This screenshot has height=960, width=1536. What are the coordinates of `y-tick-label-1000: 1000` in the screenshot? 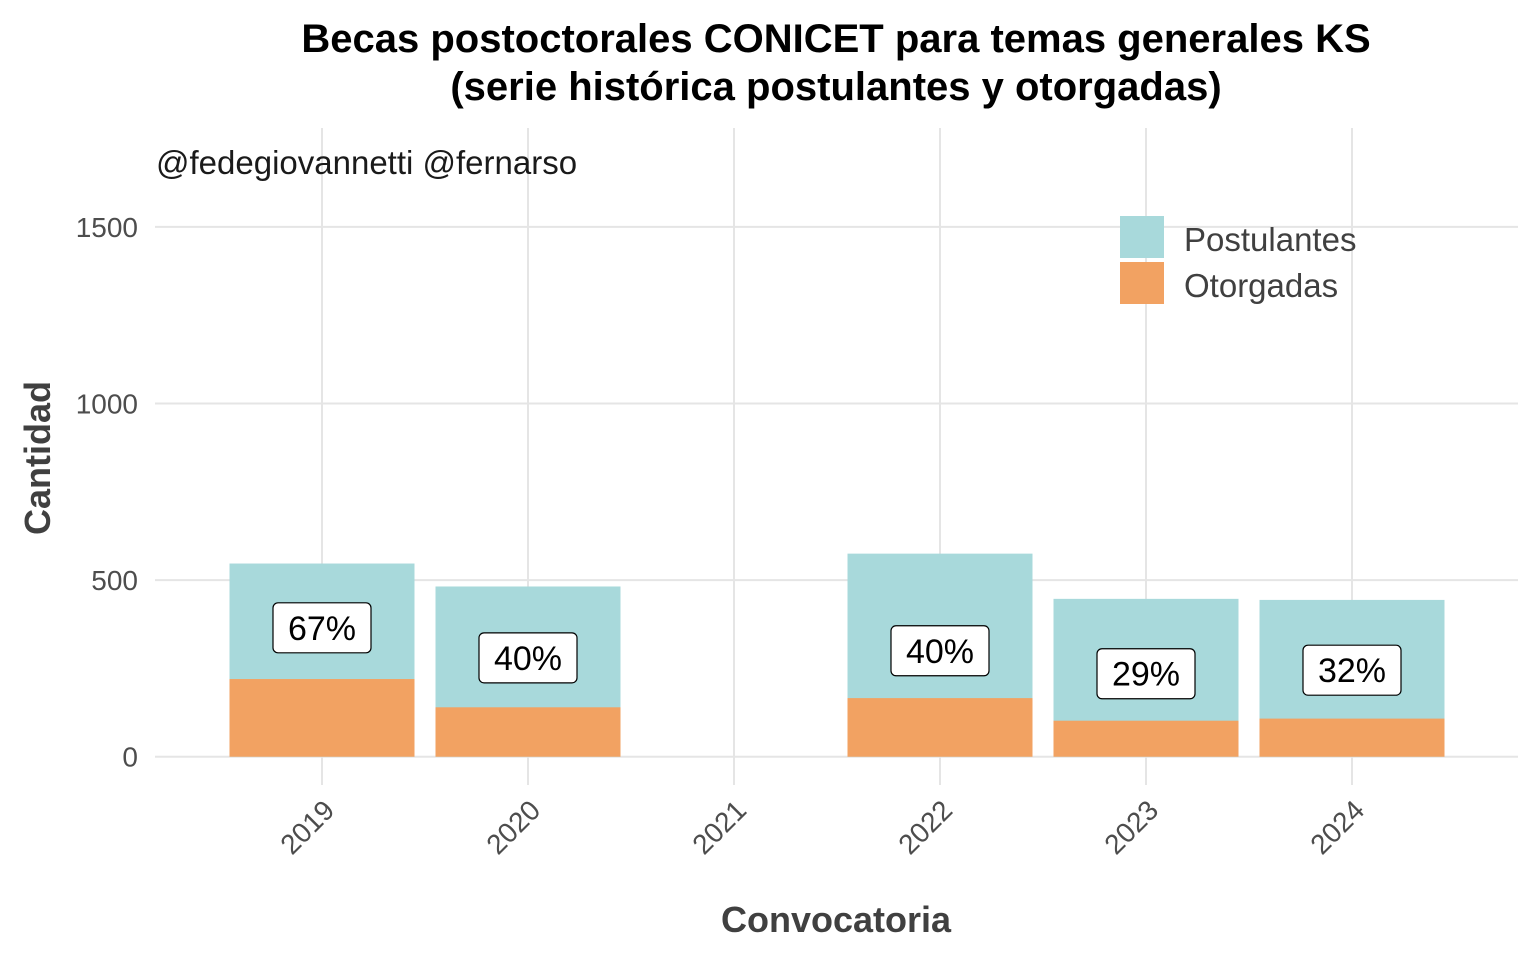 It's located at (107, 404).